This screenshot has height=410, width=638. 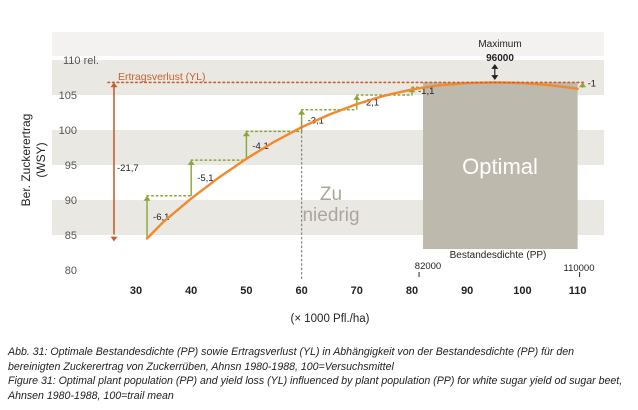 I want to click on y-unit-label: 110 rel., so click(x=81, y=61).